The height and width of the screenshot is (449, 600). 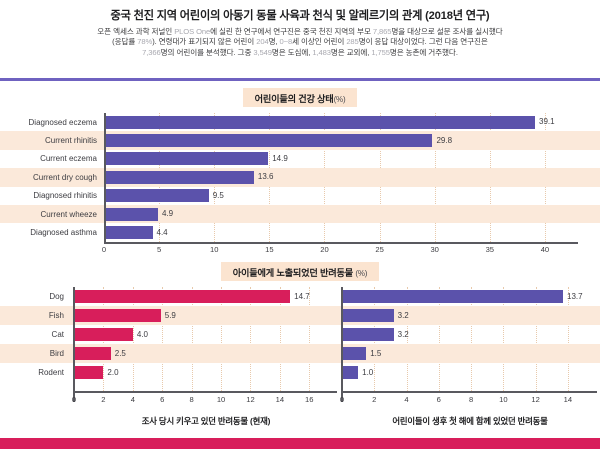 What do you see at coordinates (339, 99) in the screenshot?
I see `chart1-unit: (%)` at bounding box center [339, 99].